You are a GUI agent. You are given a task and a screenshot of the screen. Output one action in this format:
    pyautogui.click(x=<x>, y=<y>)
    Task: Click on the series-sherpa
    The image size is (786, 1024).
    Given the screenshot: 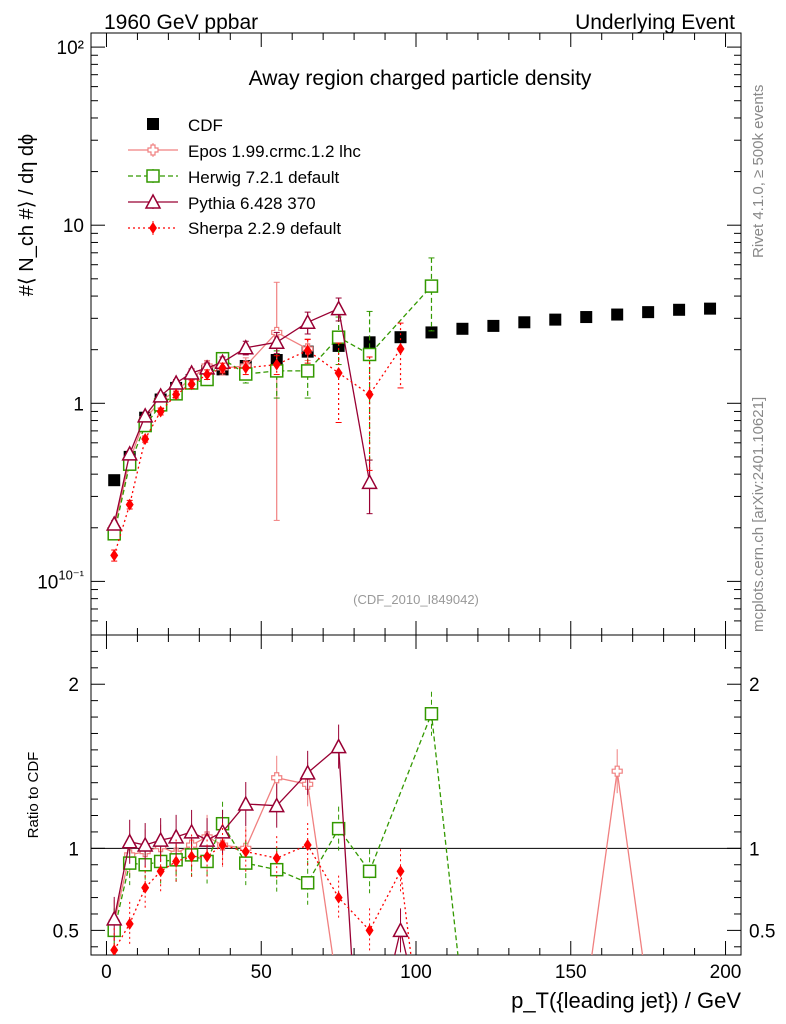 What is the action you would take?
    pyautogui.click(x=257, y=442)
    